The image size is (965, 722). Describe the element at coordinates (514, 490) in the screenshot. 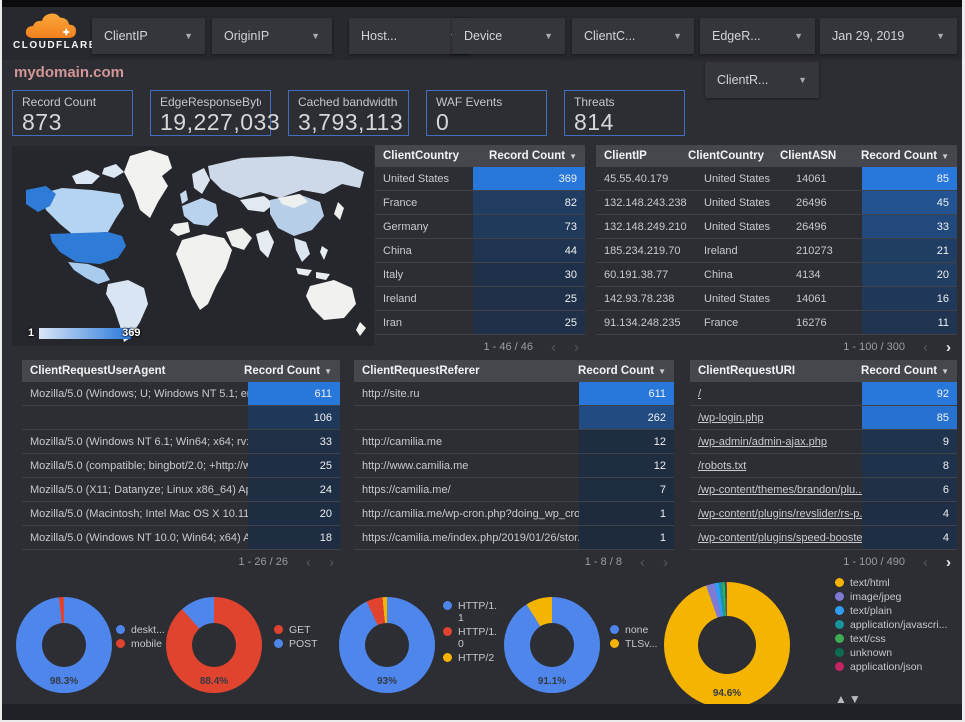

I see `table-row: https://camilia.me/7` at that location.